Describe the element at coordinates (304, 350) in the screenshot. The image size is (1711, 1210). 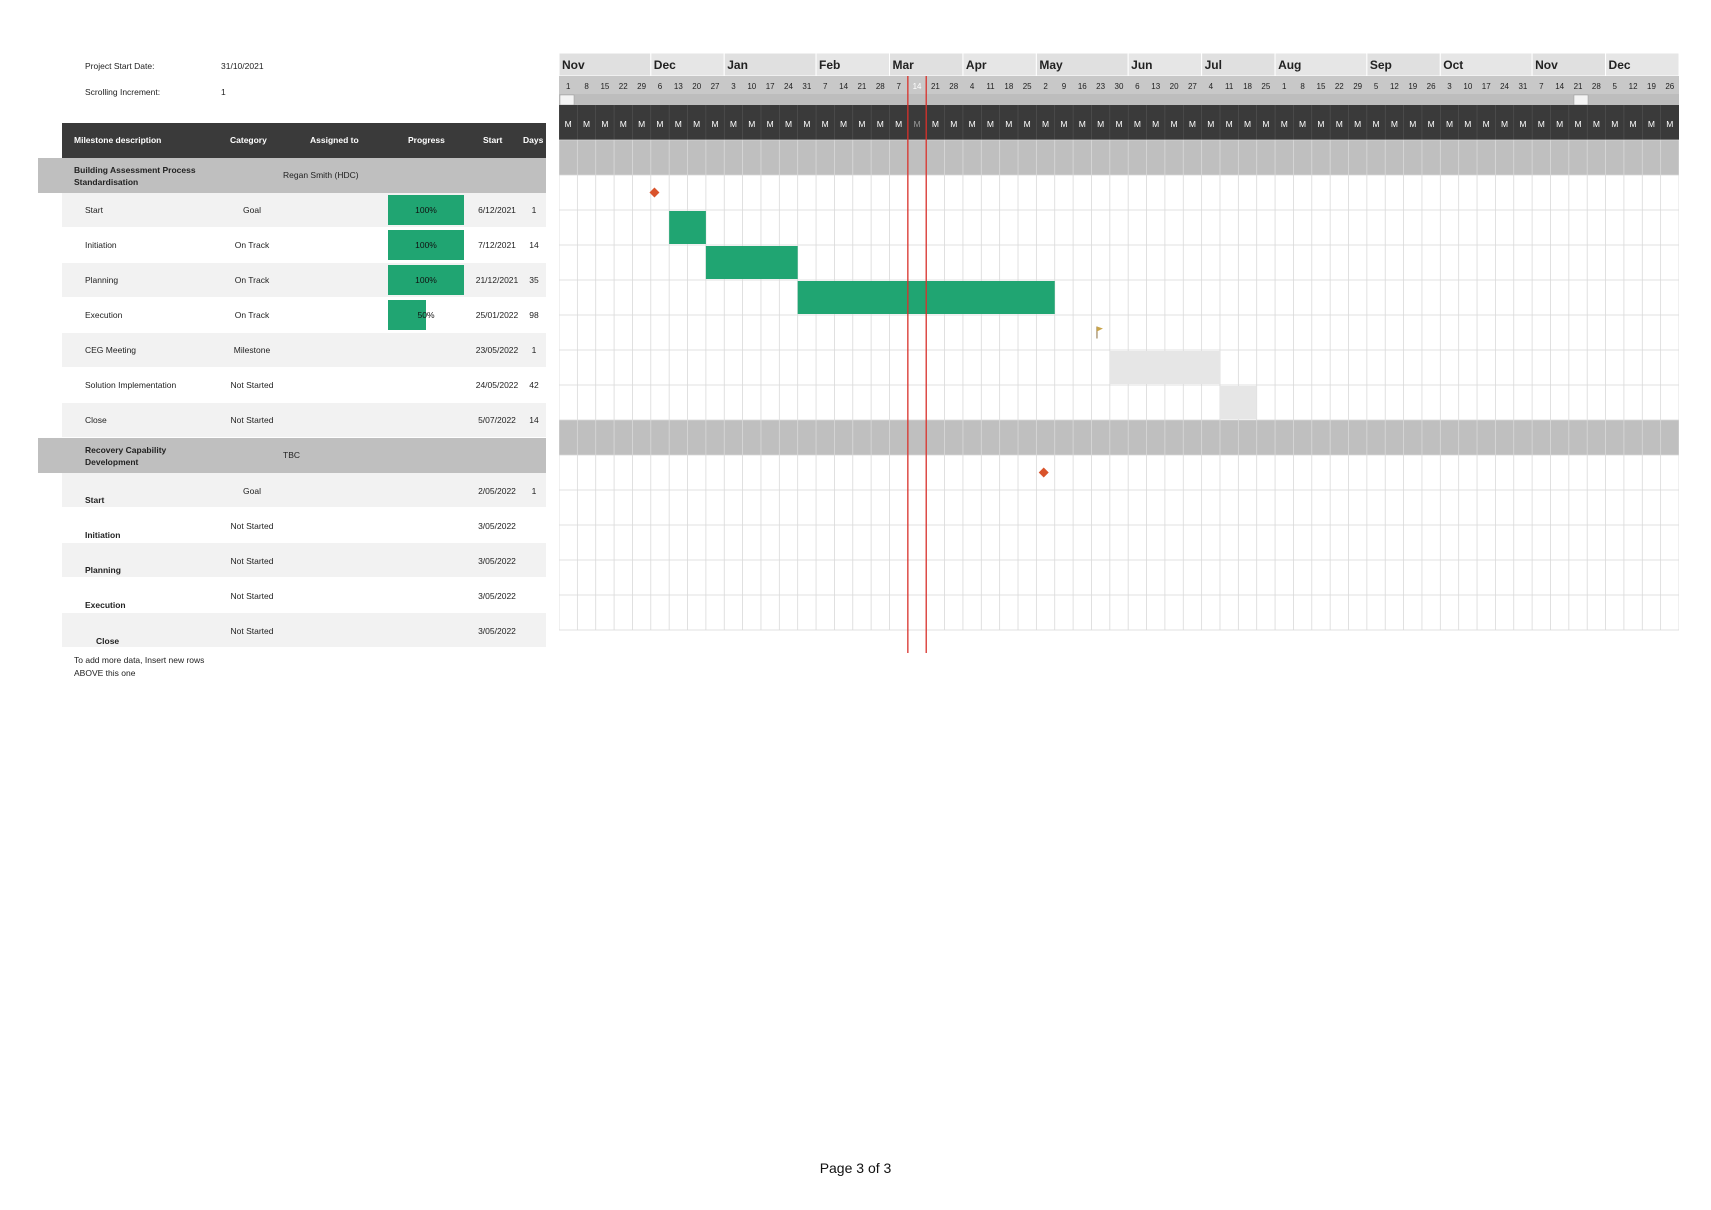
I see `task-row: CEG Meeting Milestone 23/05/2022 1` at that location.